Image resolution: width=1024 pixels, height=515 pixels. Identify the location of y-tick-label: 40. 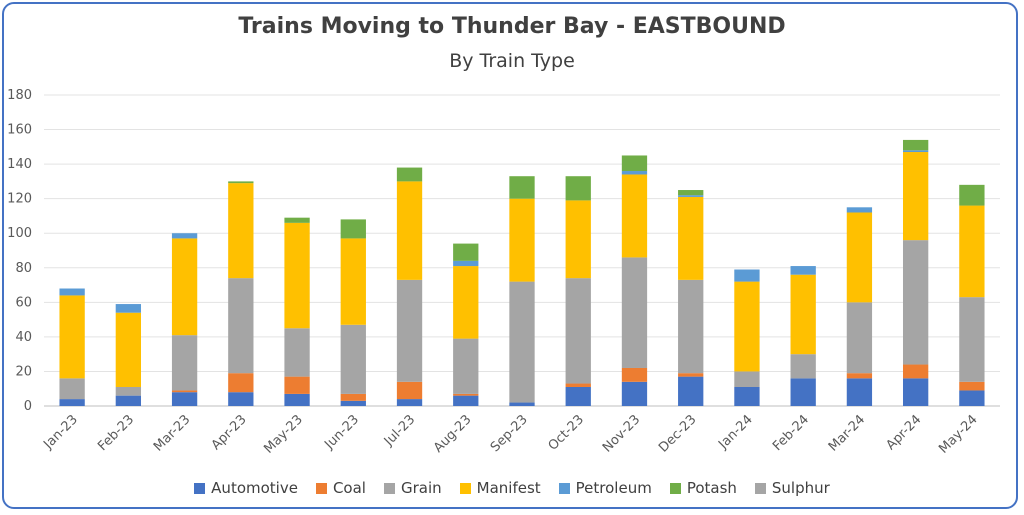
(23, 337).